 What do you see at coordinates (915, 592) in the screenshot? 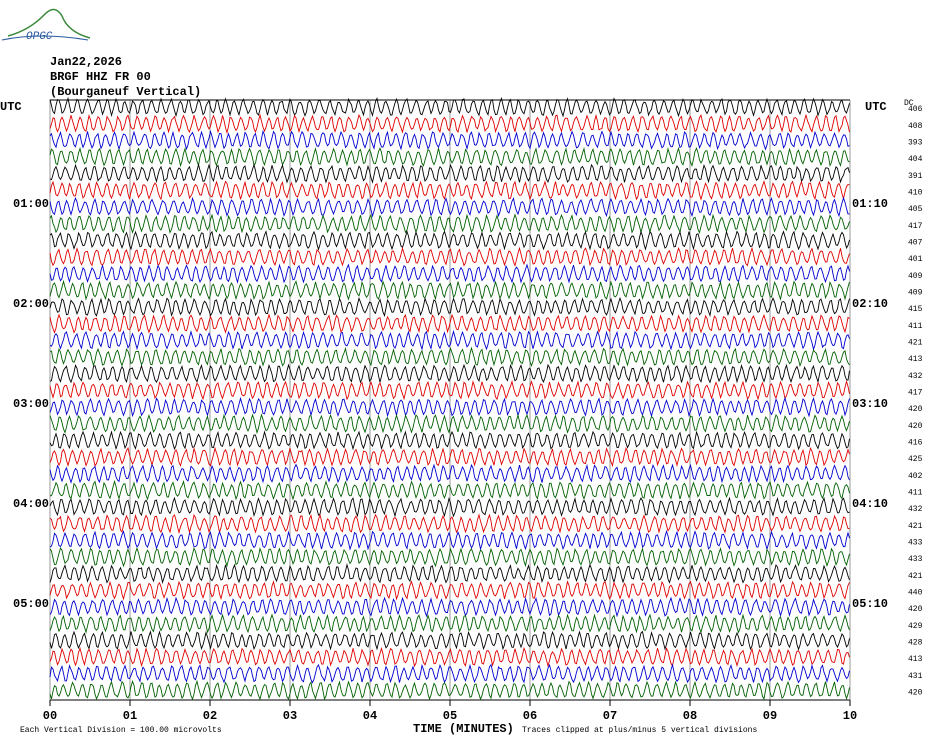
I see `dc-value: 440` at bounding box center [915, 592].